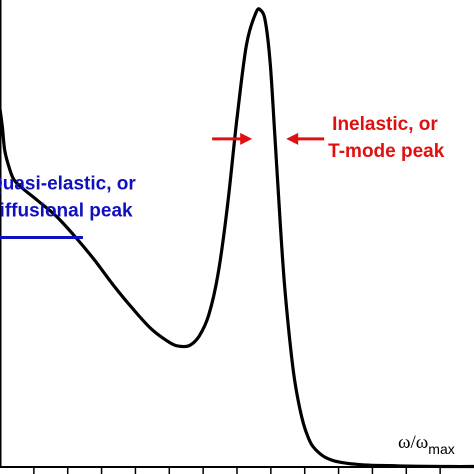  Describe the element at coordinates (66, 211) in the screenshot. I see `annotation-0-line-1: diffusional peak` at that location.